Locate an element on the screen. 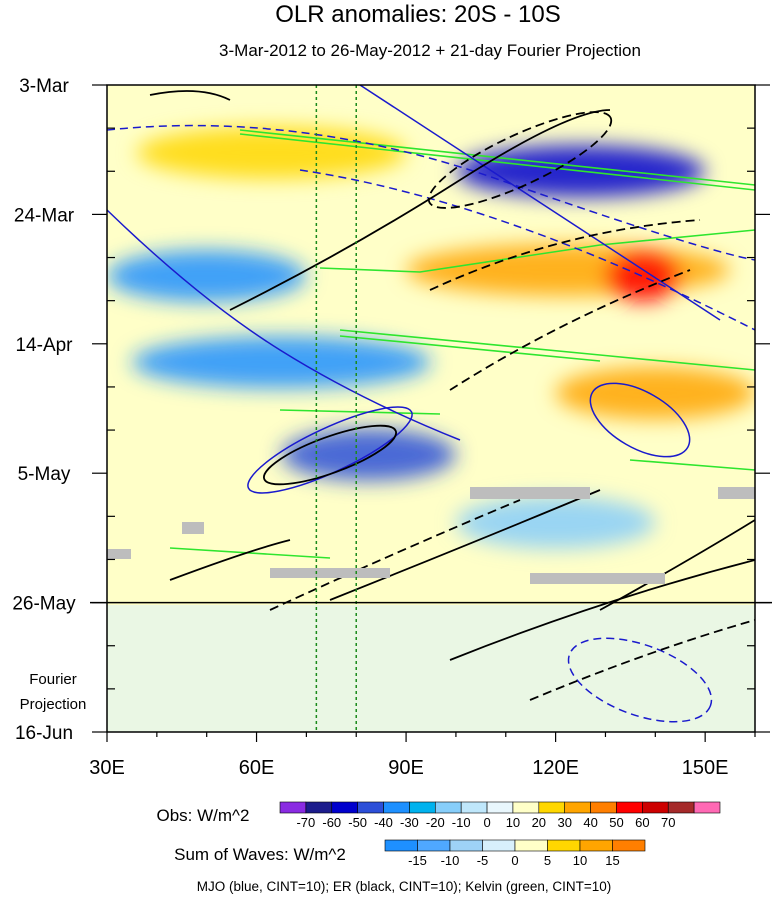 Image resolution: width=774 pixels, height=899 pixels. colorbar-level-label: 70 is located at coordinates (668, 822).